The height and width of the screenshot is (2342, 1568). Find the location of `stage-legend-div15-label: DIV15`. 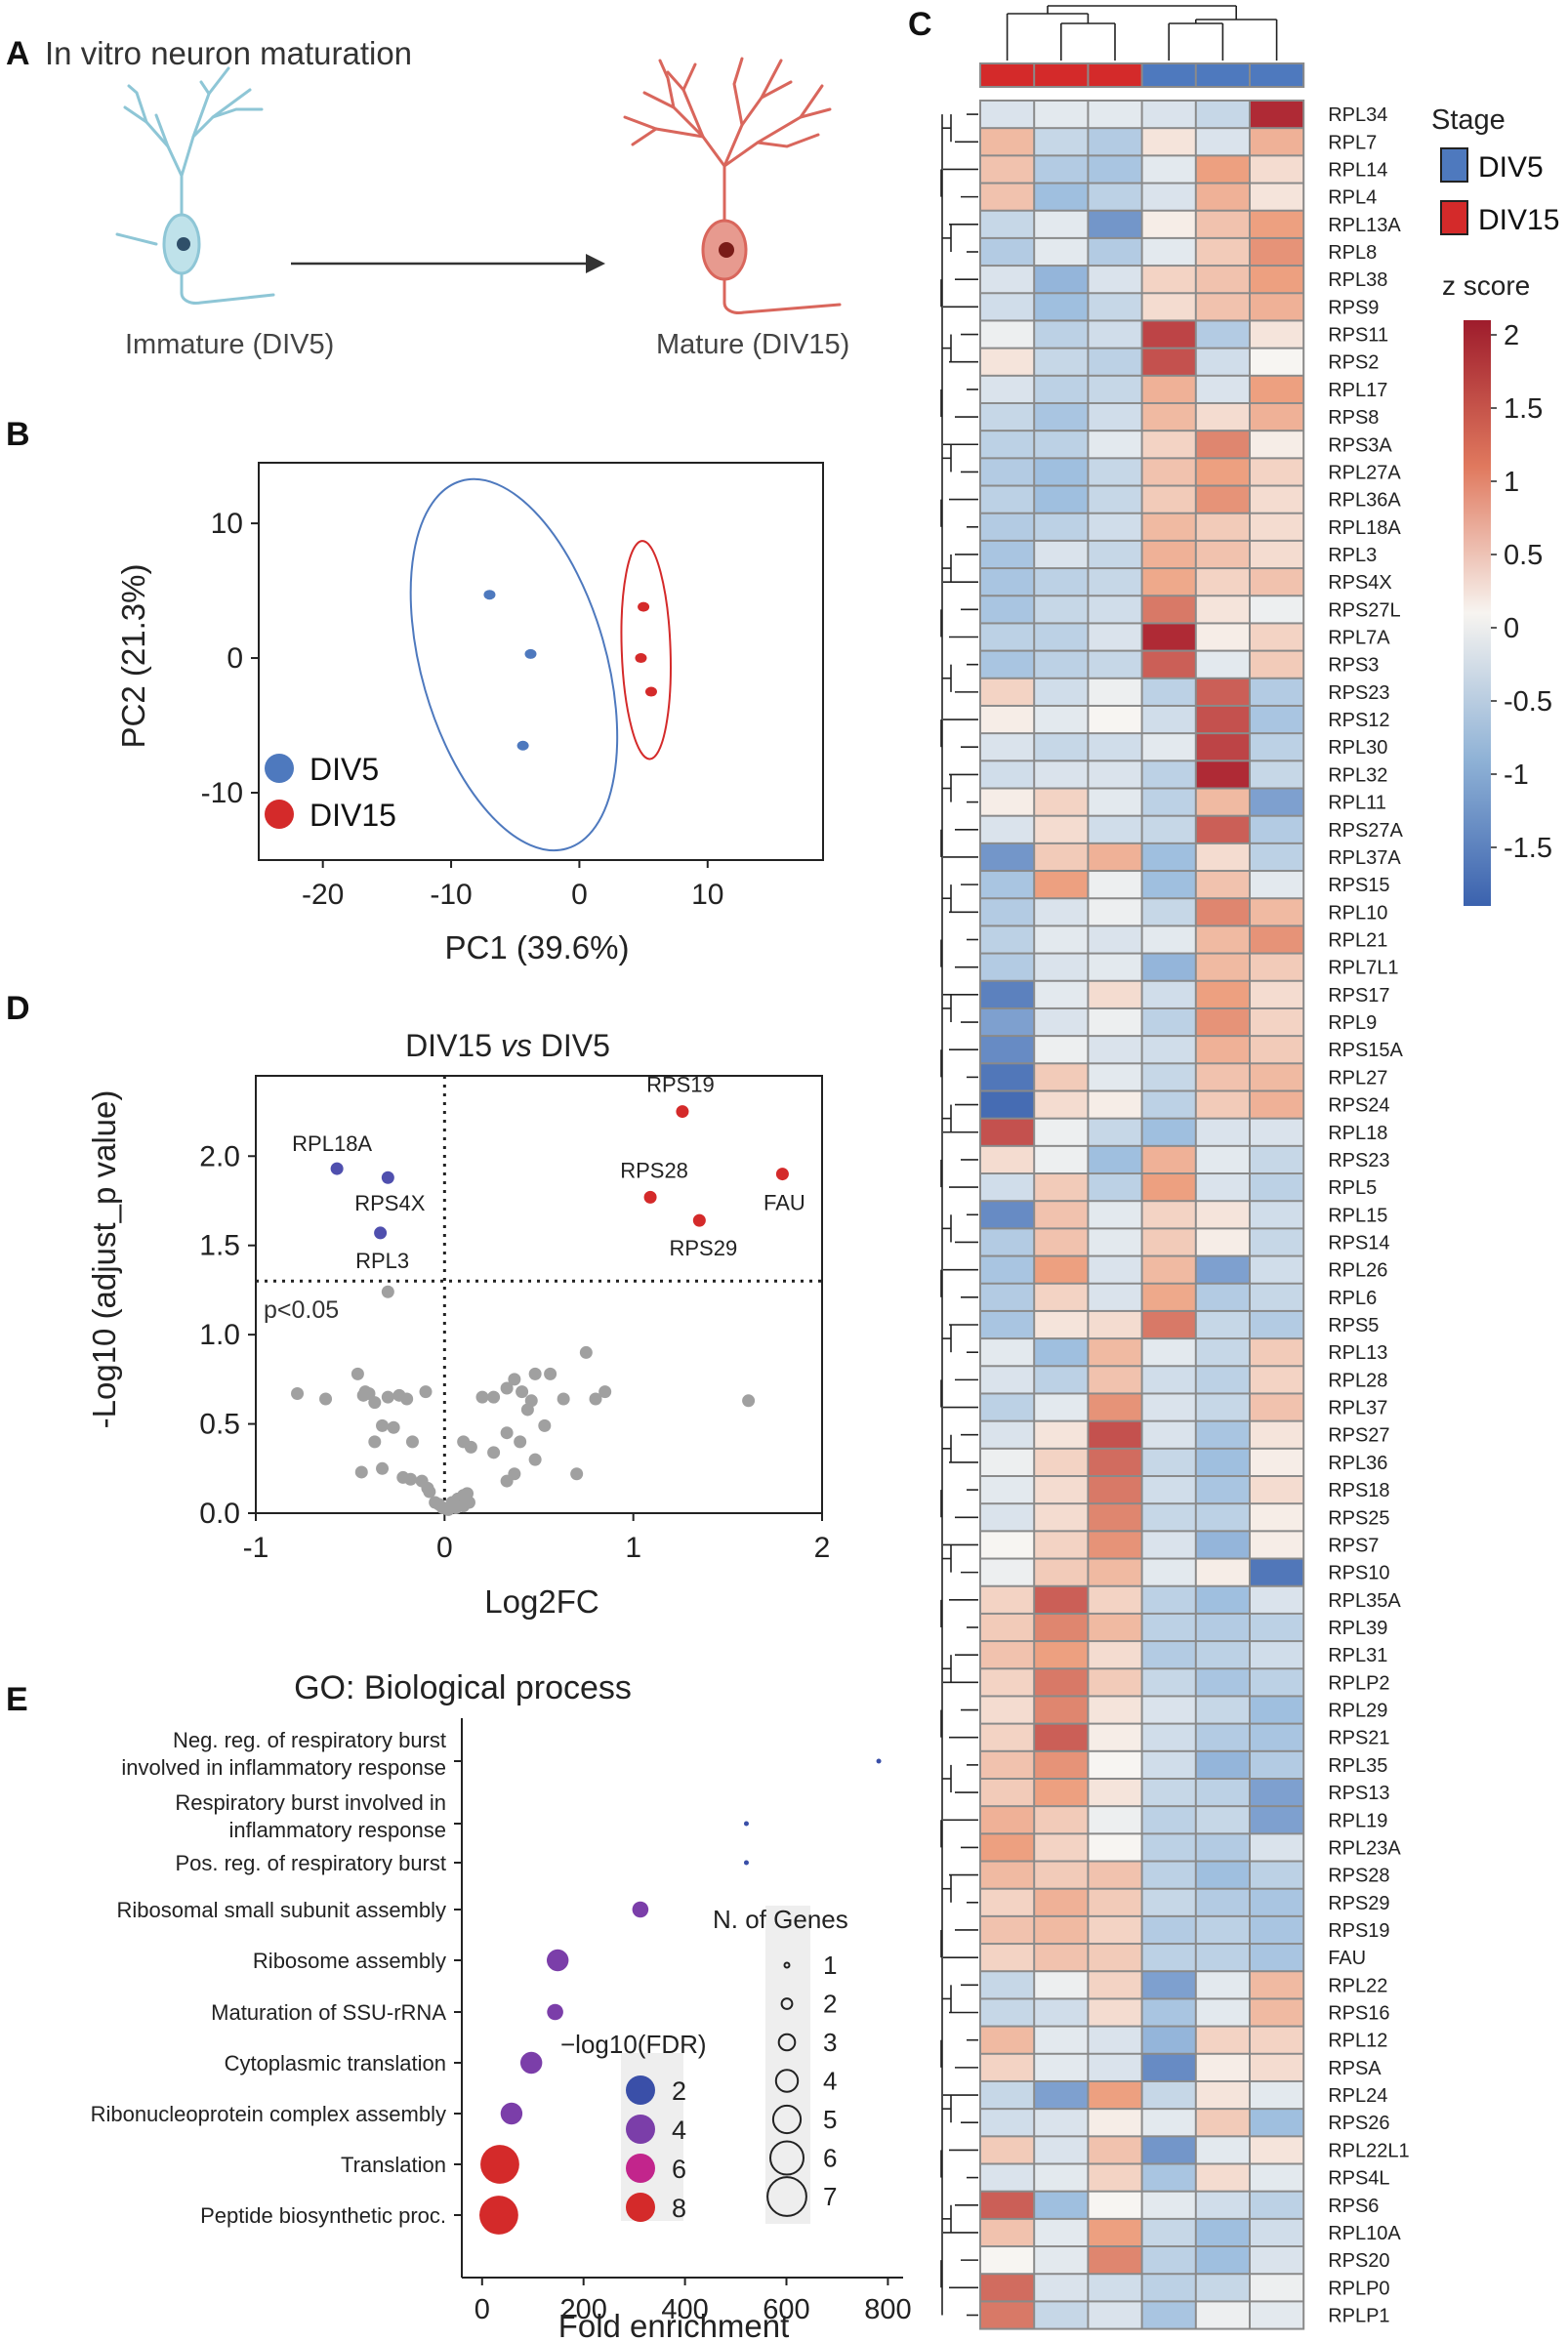

stage-legend-div15-label: DIV15 is located at coordinates (1518, 220).